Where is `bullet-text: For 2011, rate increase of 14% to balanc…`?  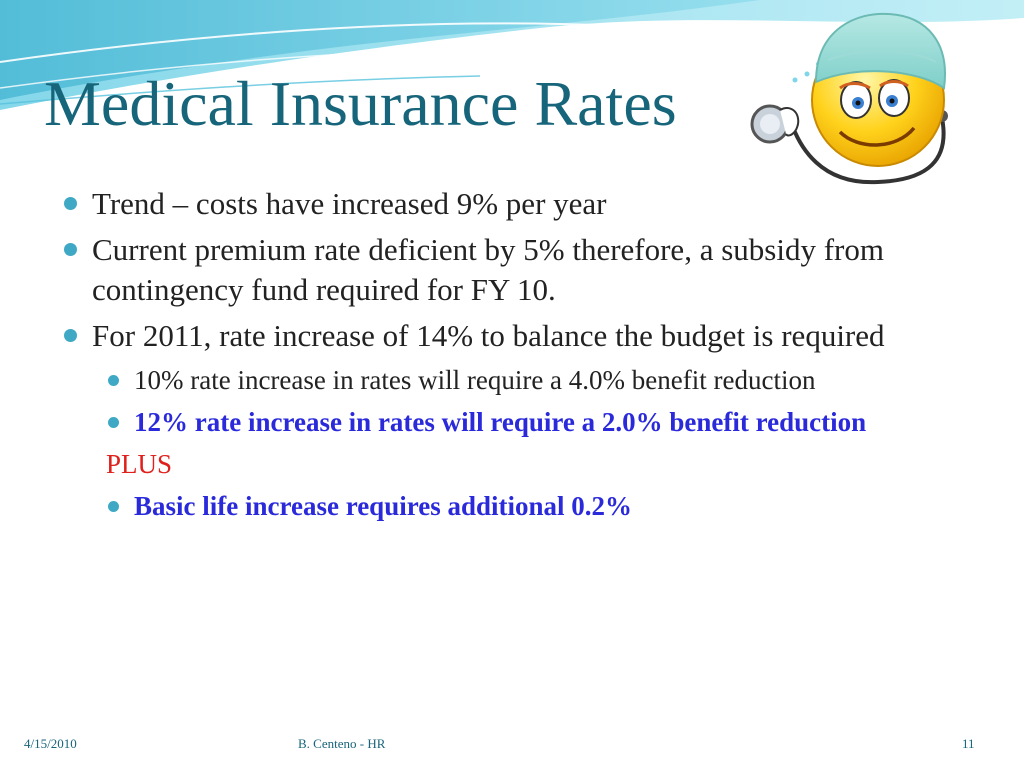
bullet-text: For 2011, rate increase of 14% to balanc… is located at coordinates (488, 335).